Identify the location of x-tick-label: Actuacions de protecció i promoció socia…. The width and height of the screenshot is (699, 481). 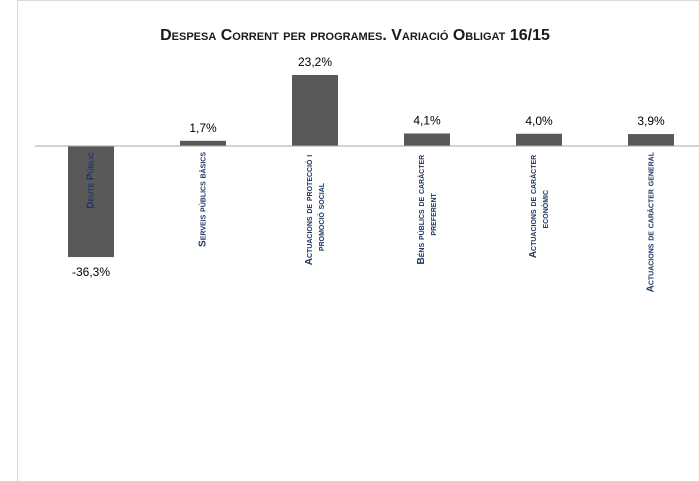
(315, 208).